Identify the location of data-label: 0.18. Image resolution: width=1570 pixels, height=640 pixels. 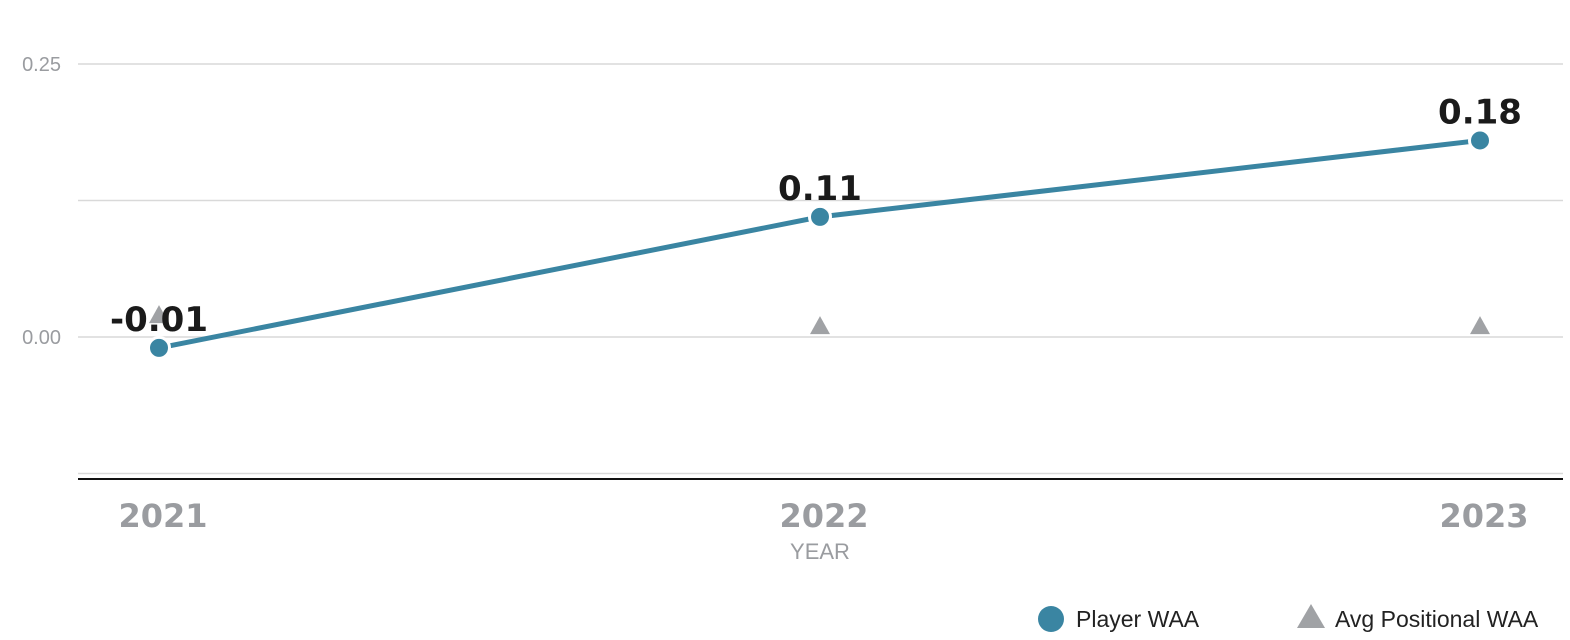
(1480, 112).